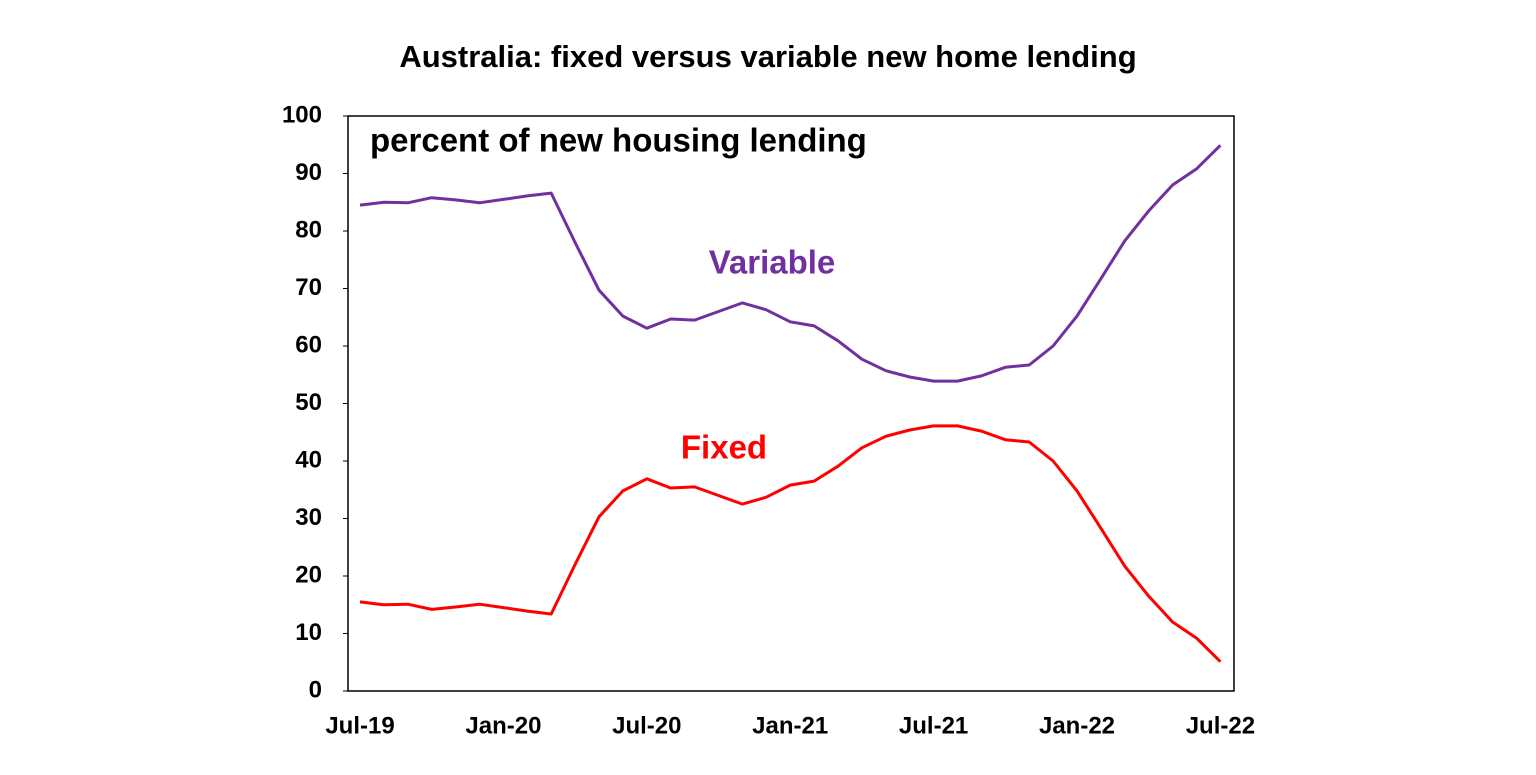 The image size is (1536, 775). Describe the element at coordinates (302, 114) in the screenshot. I see `y-tick-label: 100` at that location.